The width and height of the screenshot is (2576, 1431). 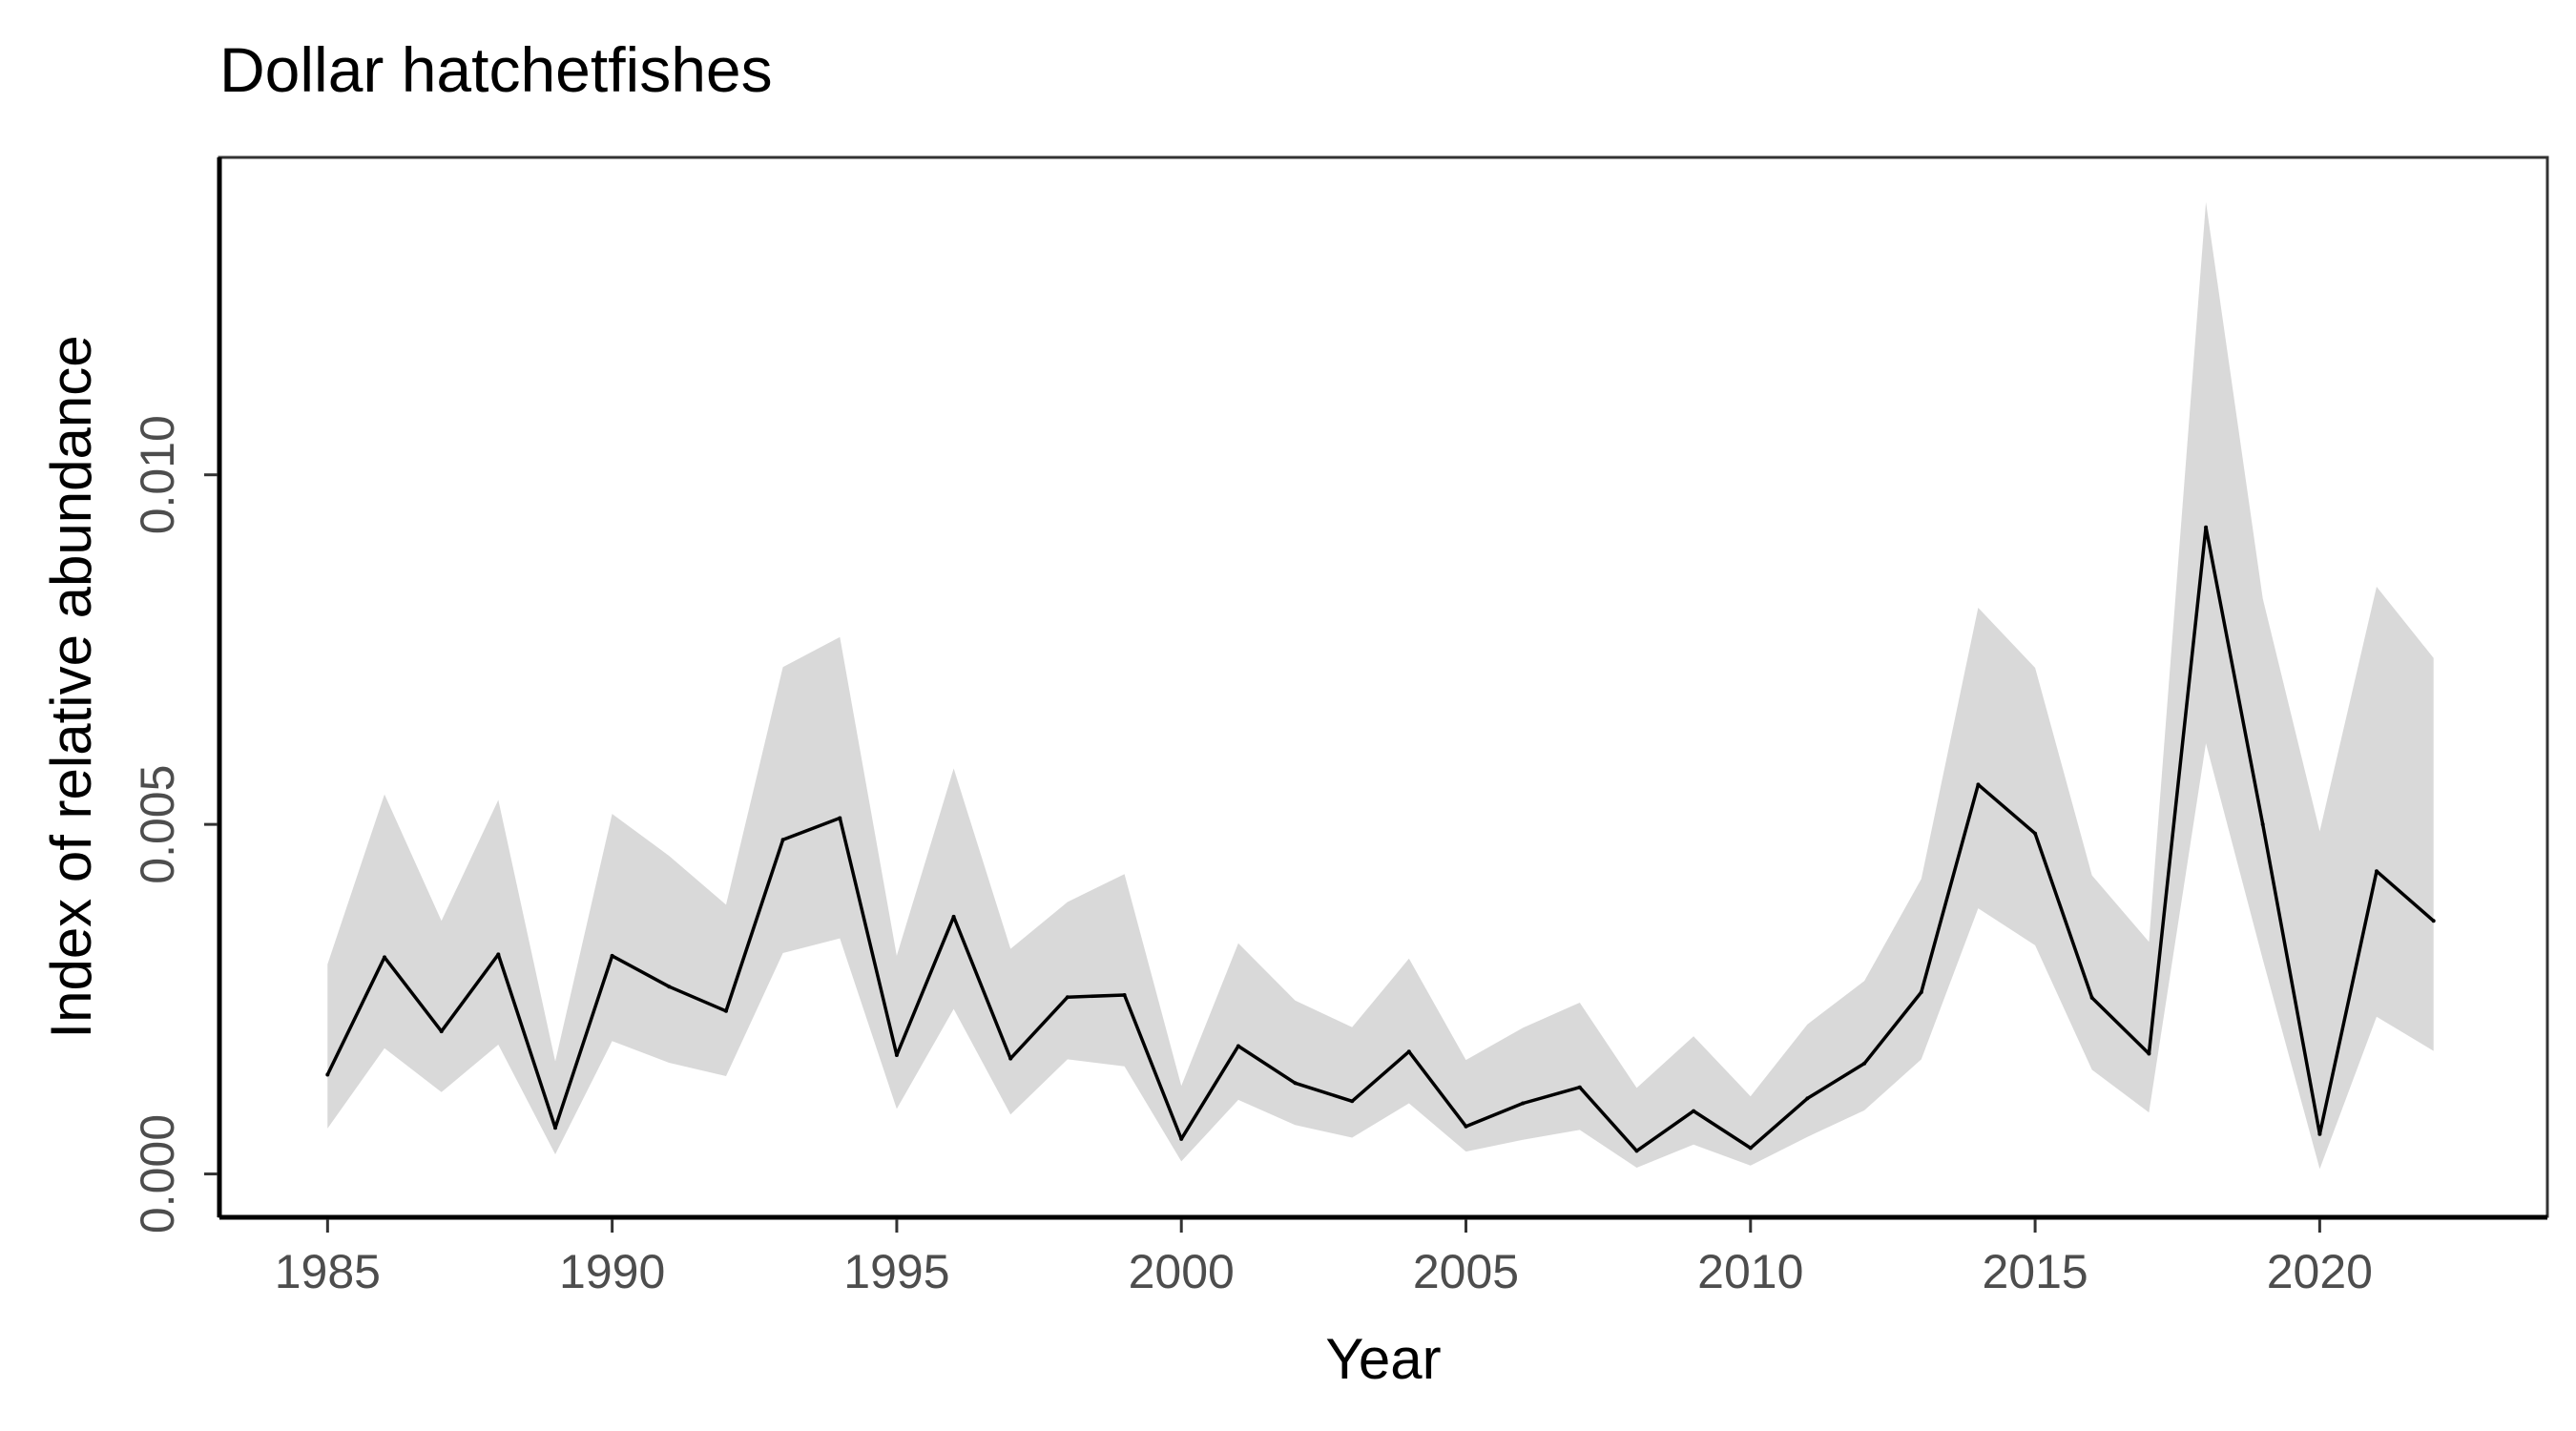 What do you see at coordinates (1182, 1271) in the screenshot?
I see `x-tick-label: 2000` at bounding box center [1182, 1271].